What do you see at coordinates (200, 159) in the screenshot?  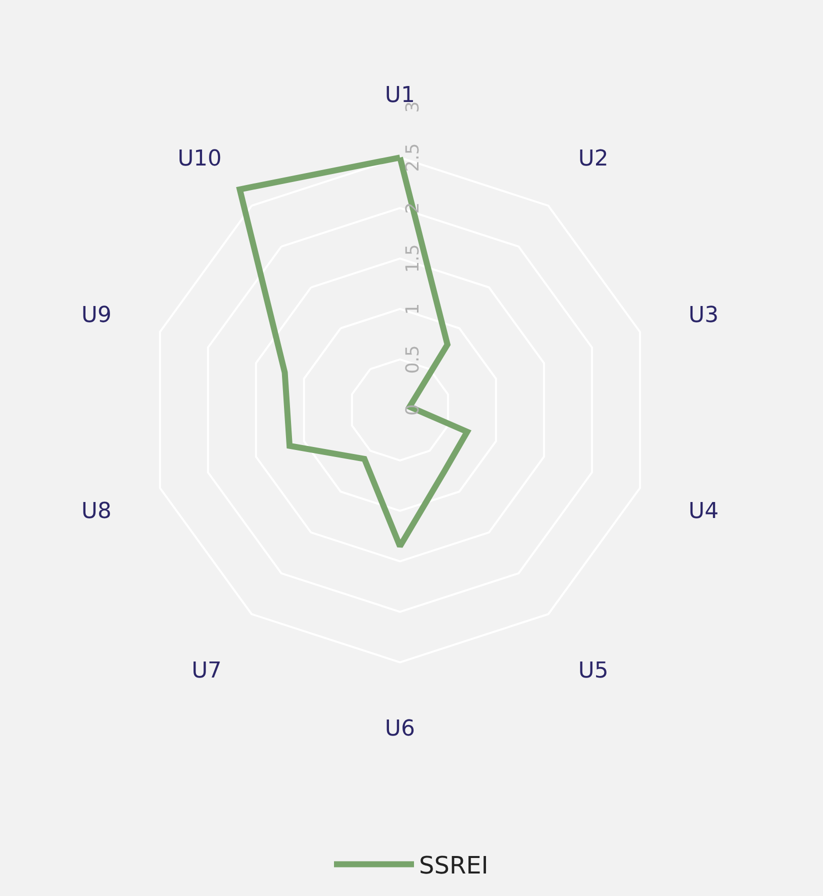 I see `spoke-label: U10` at bounding box center [200, 159].